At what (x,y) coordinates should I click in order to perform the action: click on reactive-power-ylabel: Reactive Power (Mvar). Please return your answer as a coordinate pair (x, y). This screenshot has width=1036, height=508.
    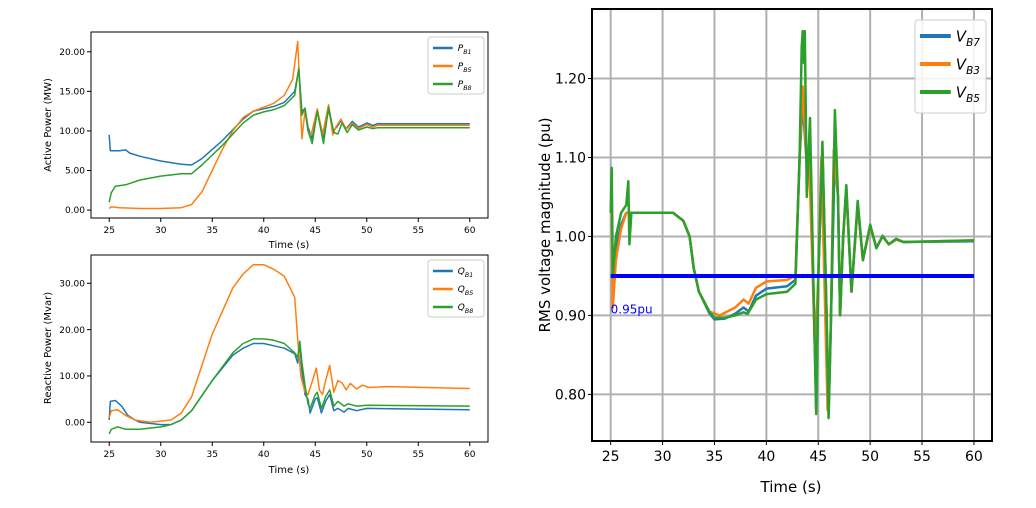
    Looking at the image, I should click on (48, 348).